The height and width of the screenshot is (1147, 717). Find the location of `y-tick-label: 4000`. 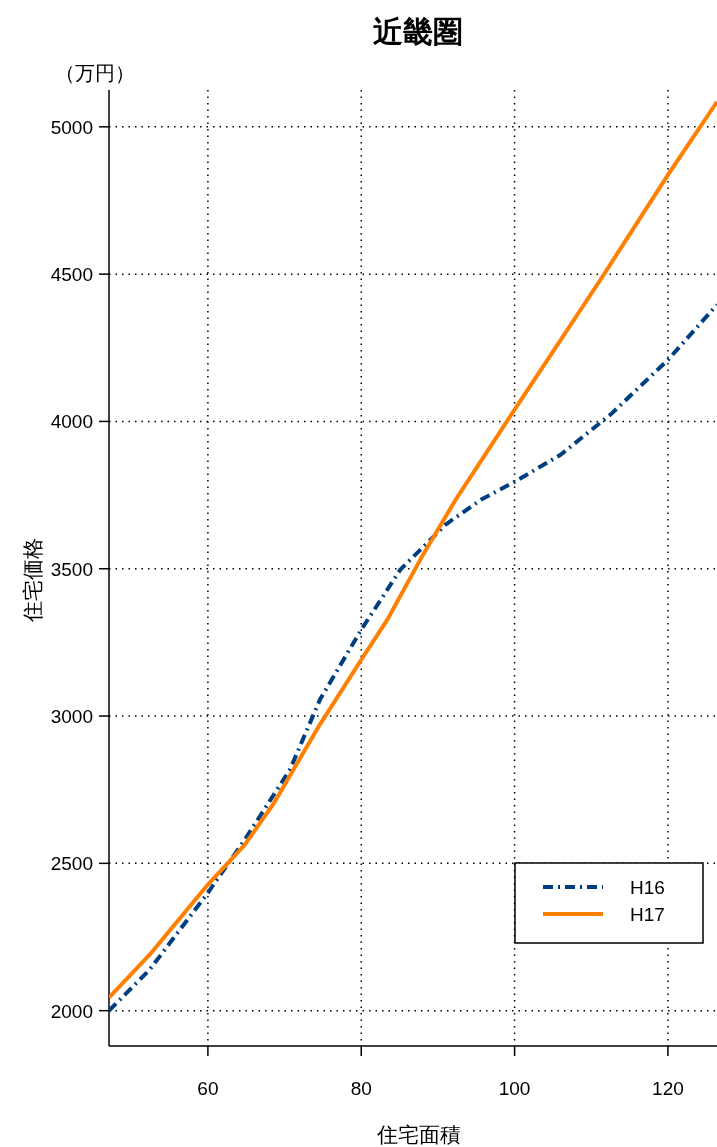

y-tick-label: 4000 is located at coordinates (71, 422).